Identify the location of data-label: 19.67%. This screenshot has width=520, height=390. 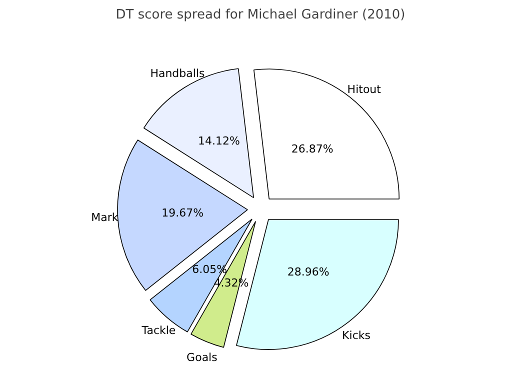
(183, 213).